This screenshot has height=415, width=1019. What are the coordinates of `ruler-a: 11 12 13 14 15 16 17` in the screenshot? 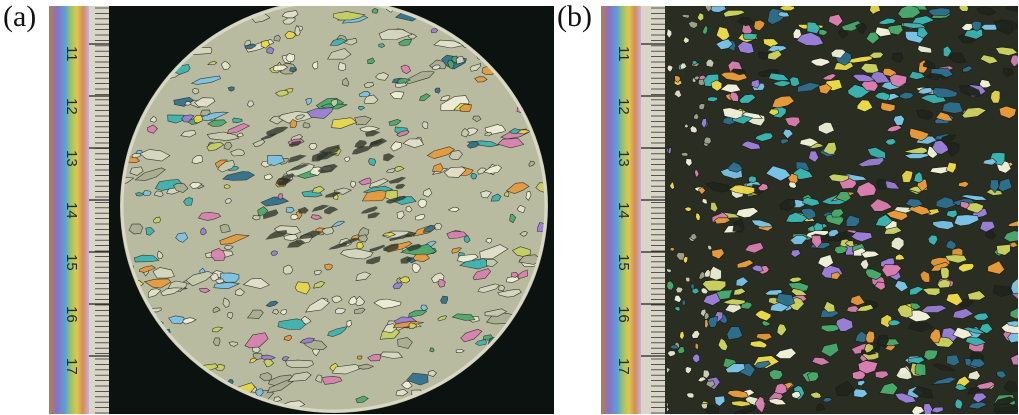 It's located at (79, 210).